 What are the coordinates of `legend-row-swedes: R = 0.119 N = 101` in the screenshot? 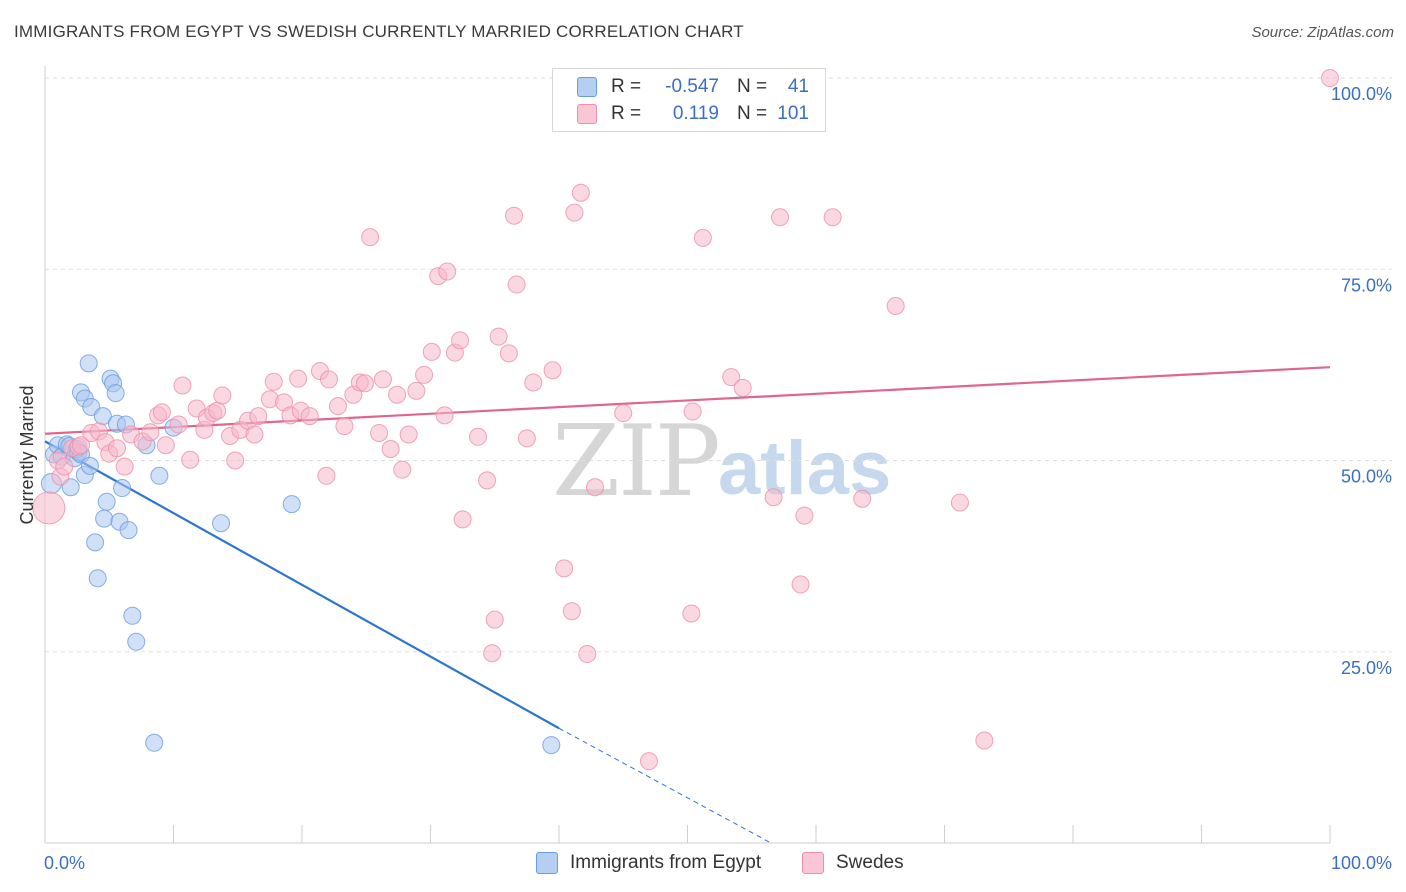 It's located at (693, 114).